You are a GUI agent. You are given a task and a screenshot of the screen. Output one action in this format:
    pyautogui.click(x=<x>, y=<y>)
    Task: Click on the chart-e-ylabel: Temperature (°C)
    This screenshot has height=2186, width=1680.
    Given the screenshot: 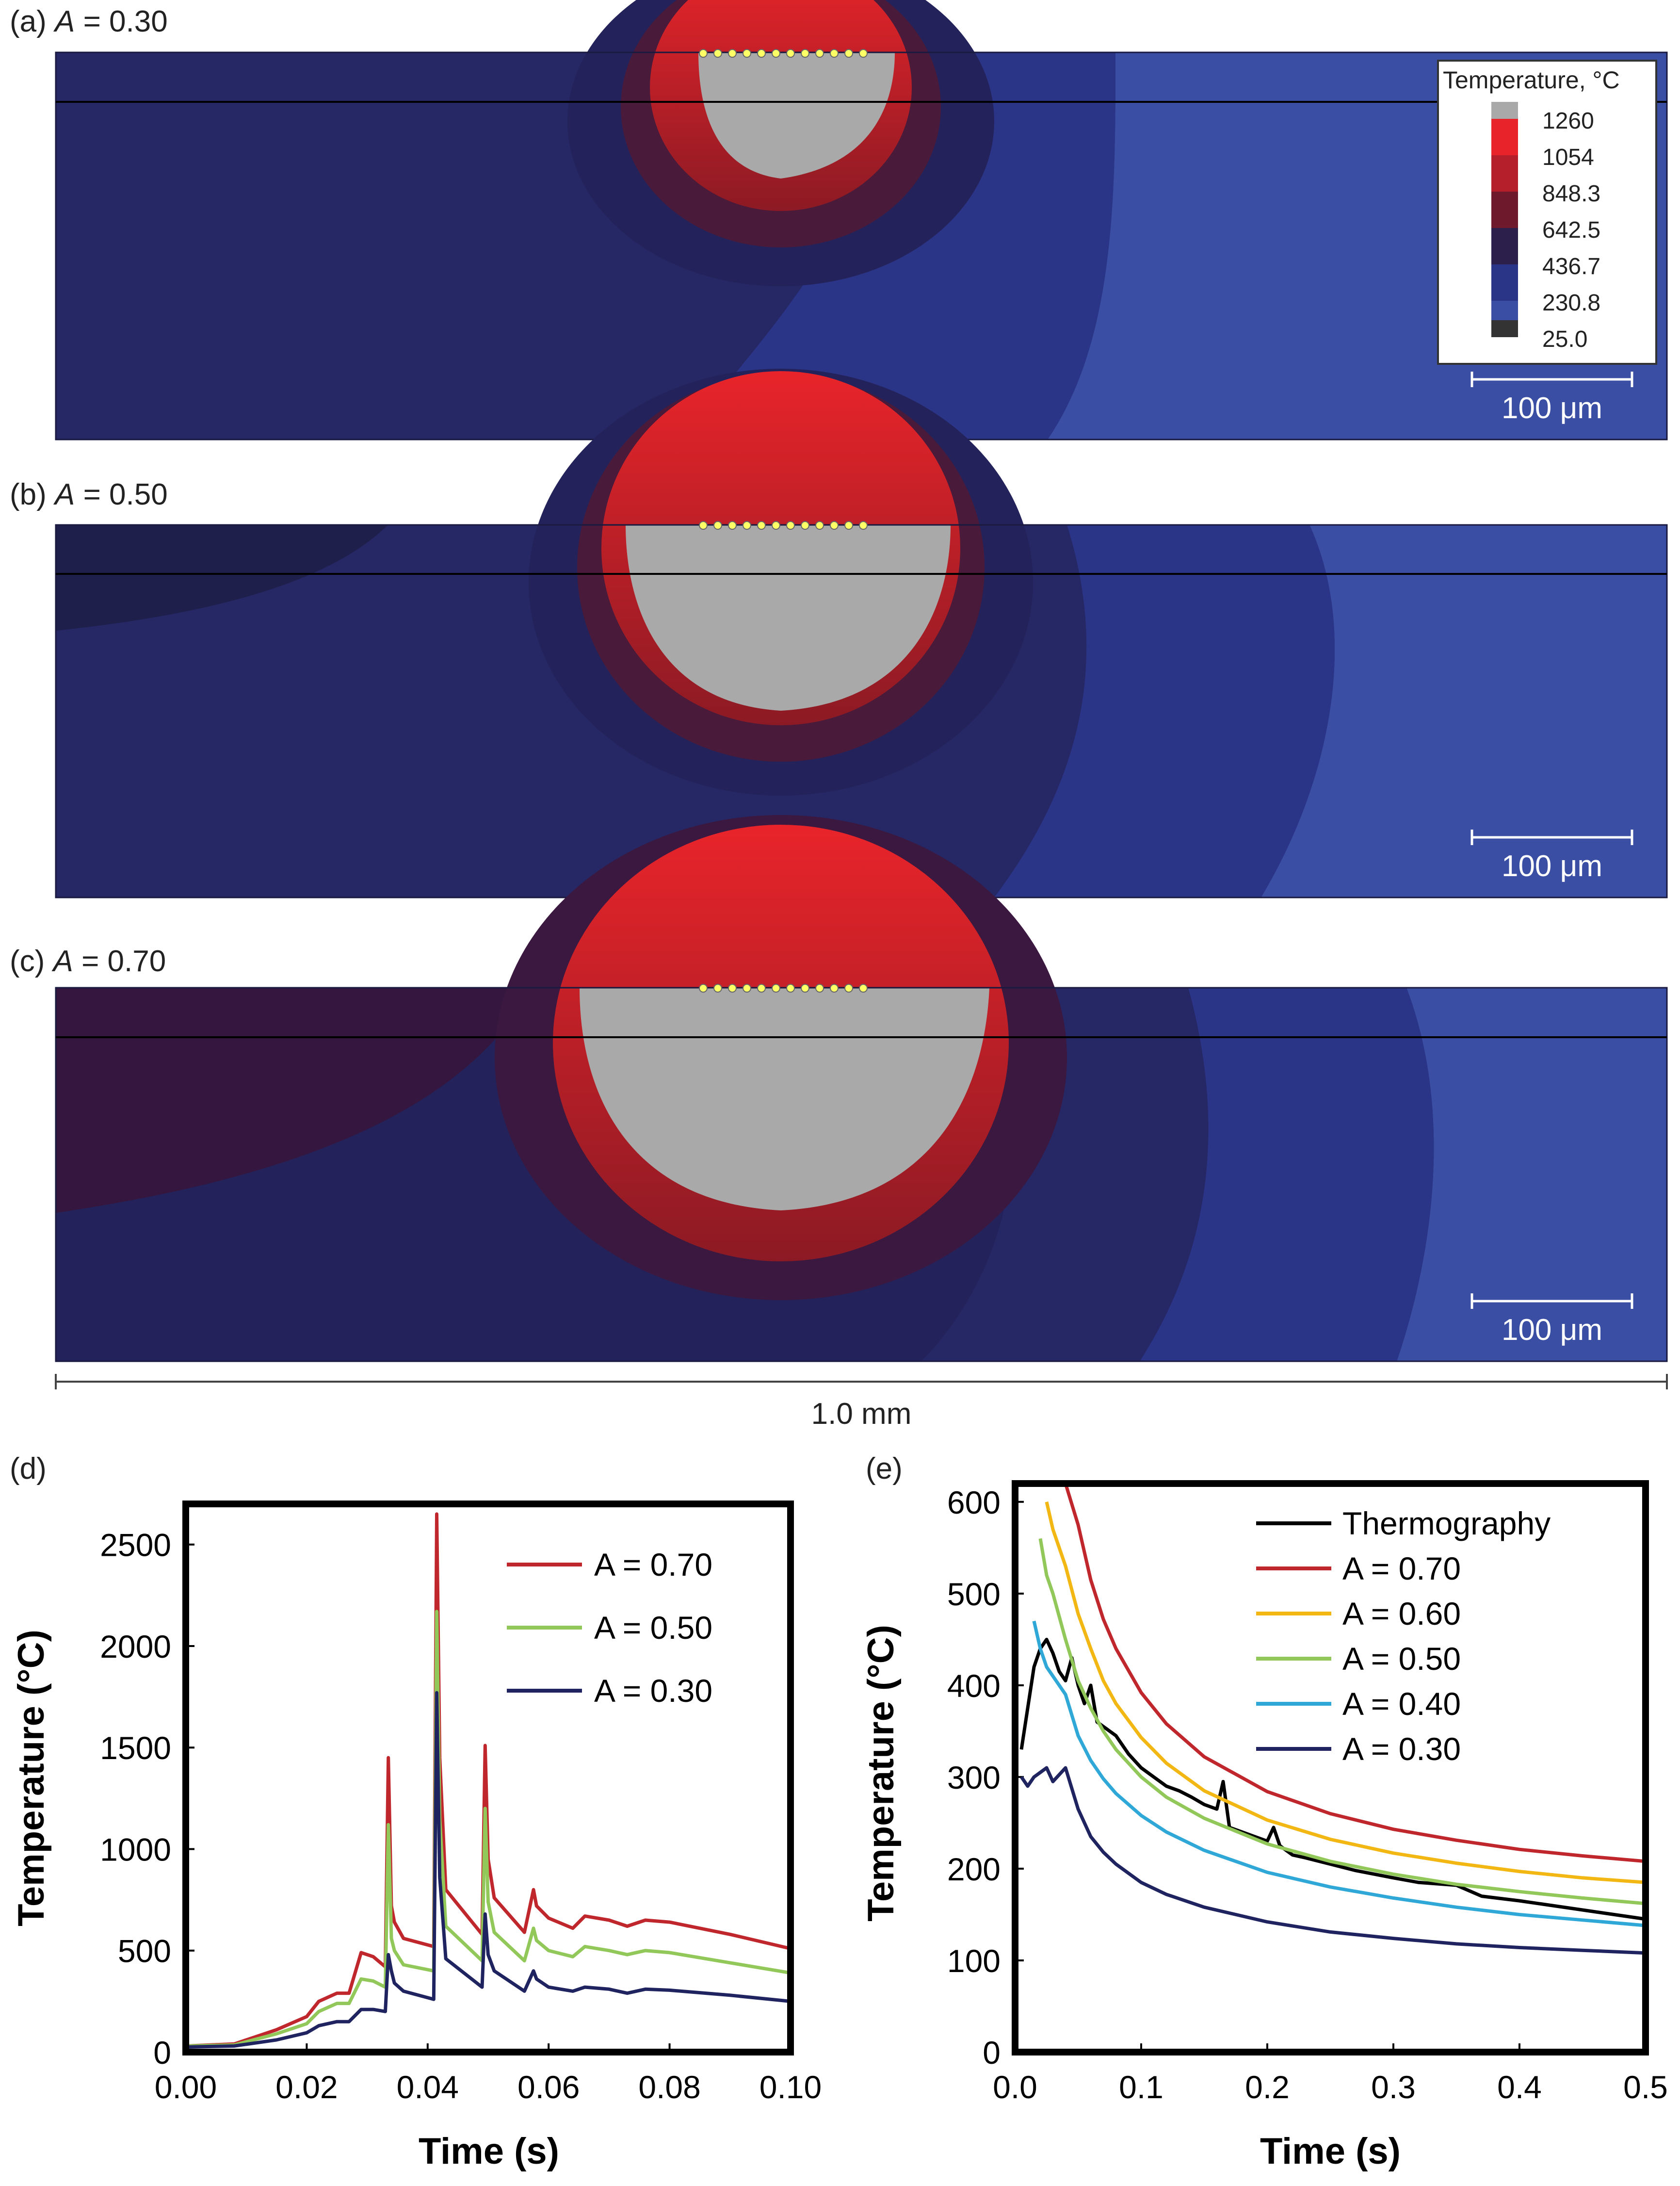 What is the action you would take?
    pyautogui.click(x=881, y=1773)
    